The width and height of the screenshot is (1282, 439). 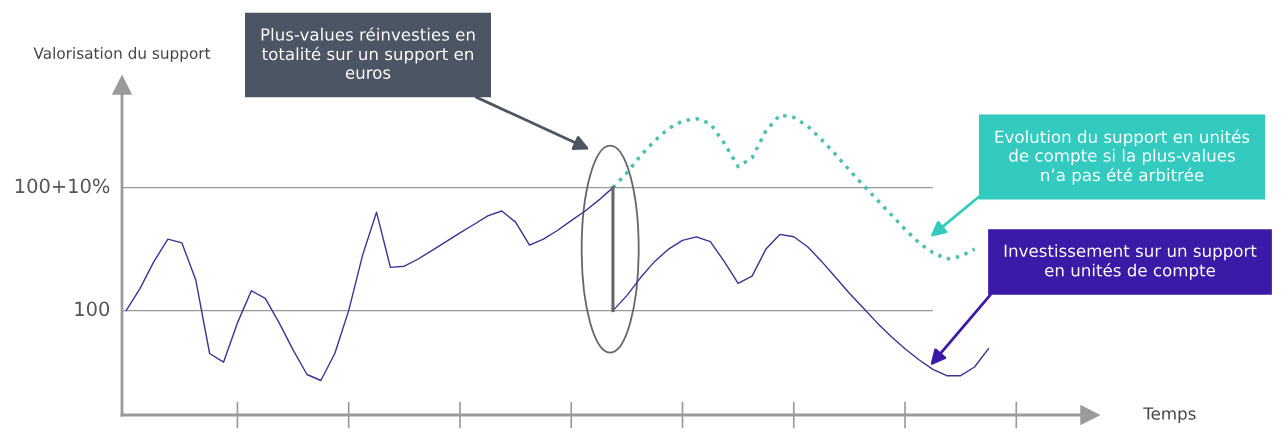 I want to click on text: Investissement sur un support en unités de compte, so click(x=1130, y=262).